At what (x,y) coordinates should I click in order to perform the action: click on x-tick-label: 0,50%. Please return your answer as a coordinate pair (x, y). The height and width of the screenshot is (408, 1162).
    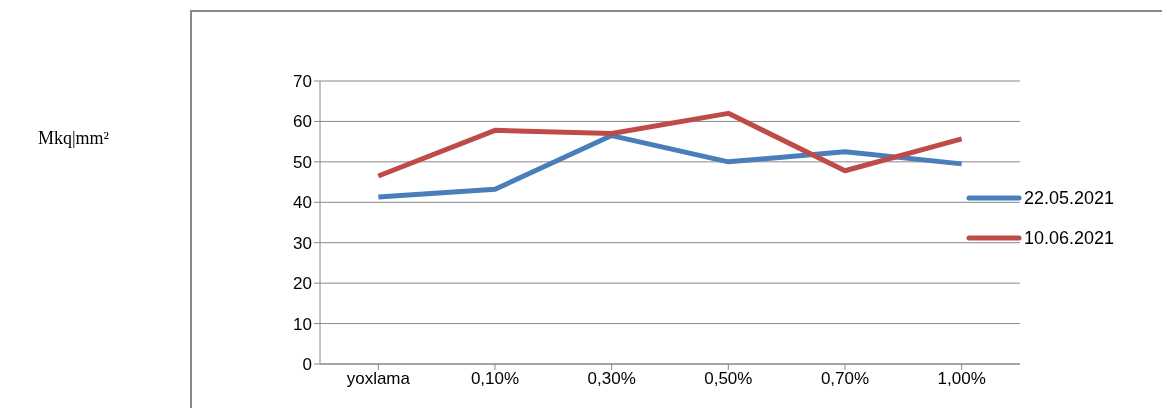
    Looking at the image, I should click on (728, 379).